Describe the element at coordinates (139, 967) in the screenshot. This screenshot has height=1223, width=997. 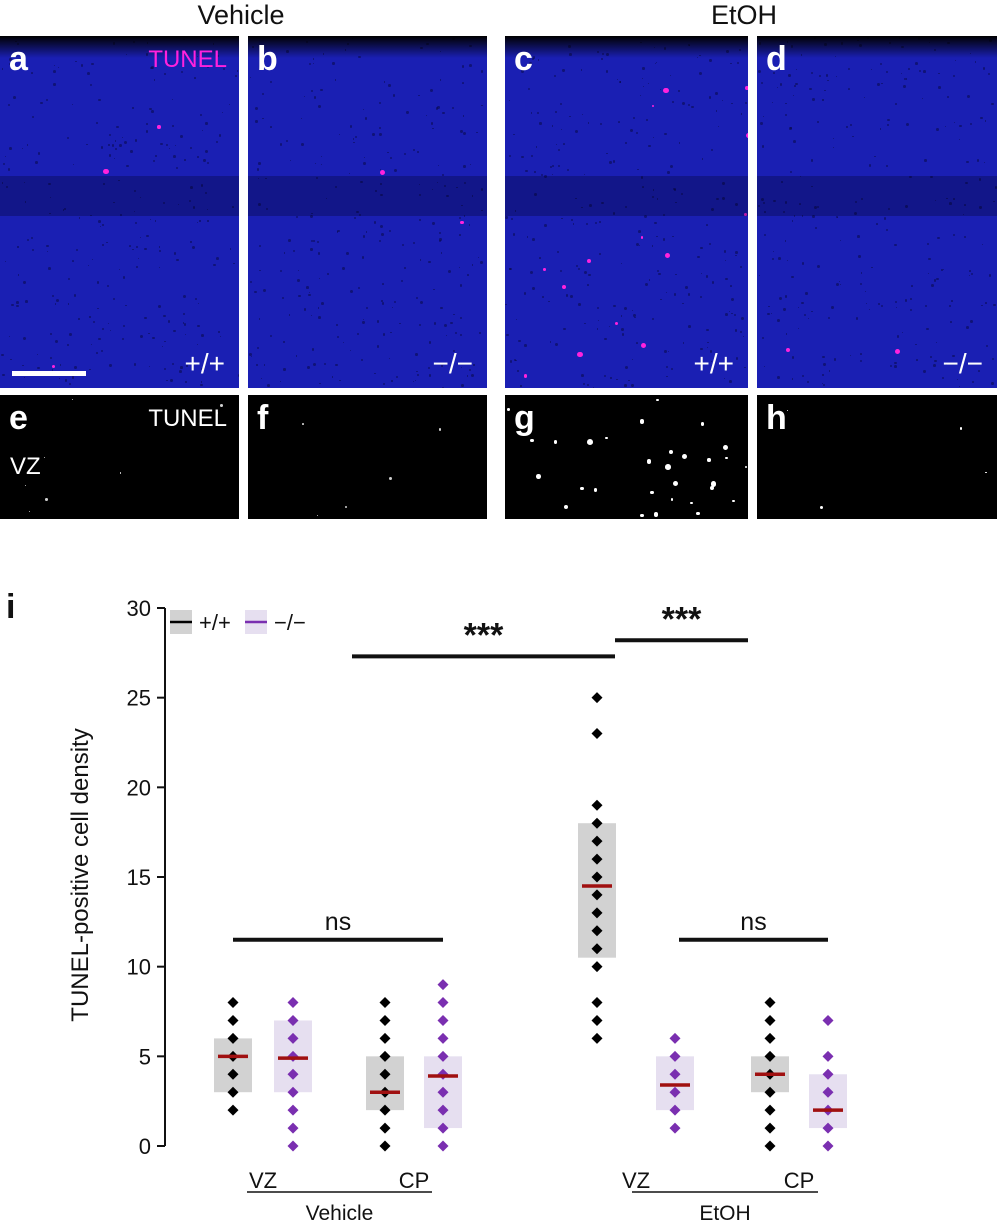
I see `y-tick-label: 10` at that location.